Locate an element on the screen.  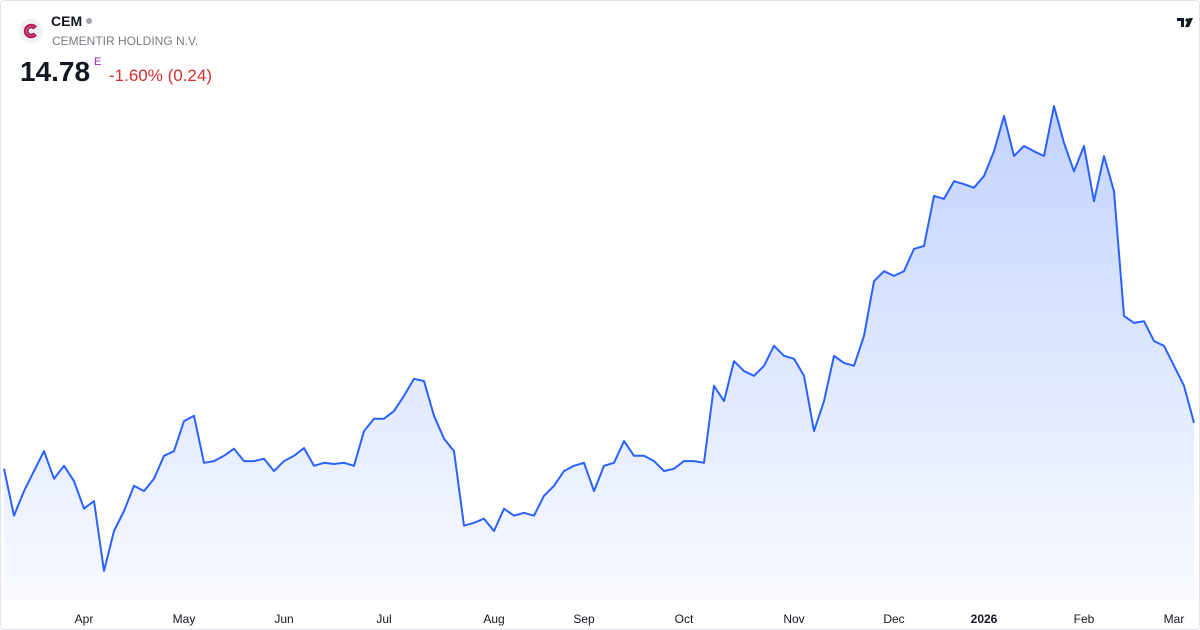
status-dot is located at coordinates (89, 21).